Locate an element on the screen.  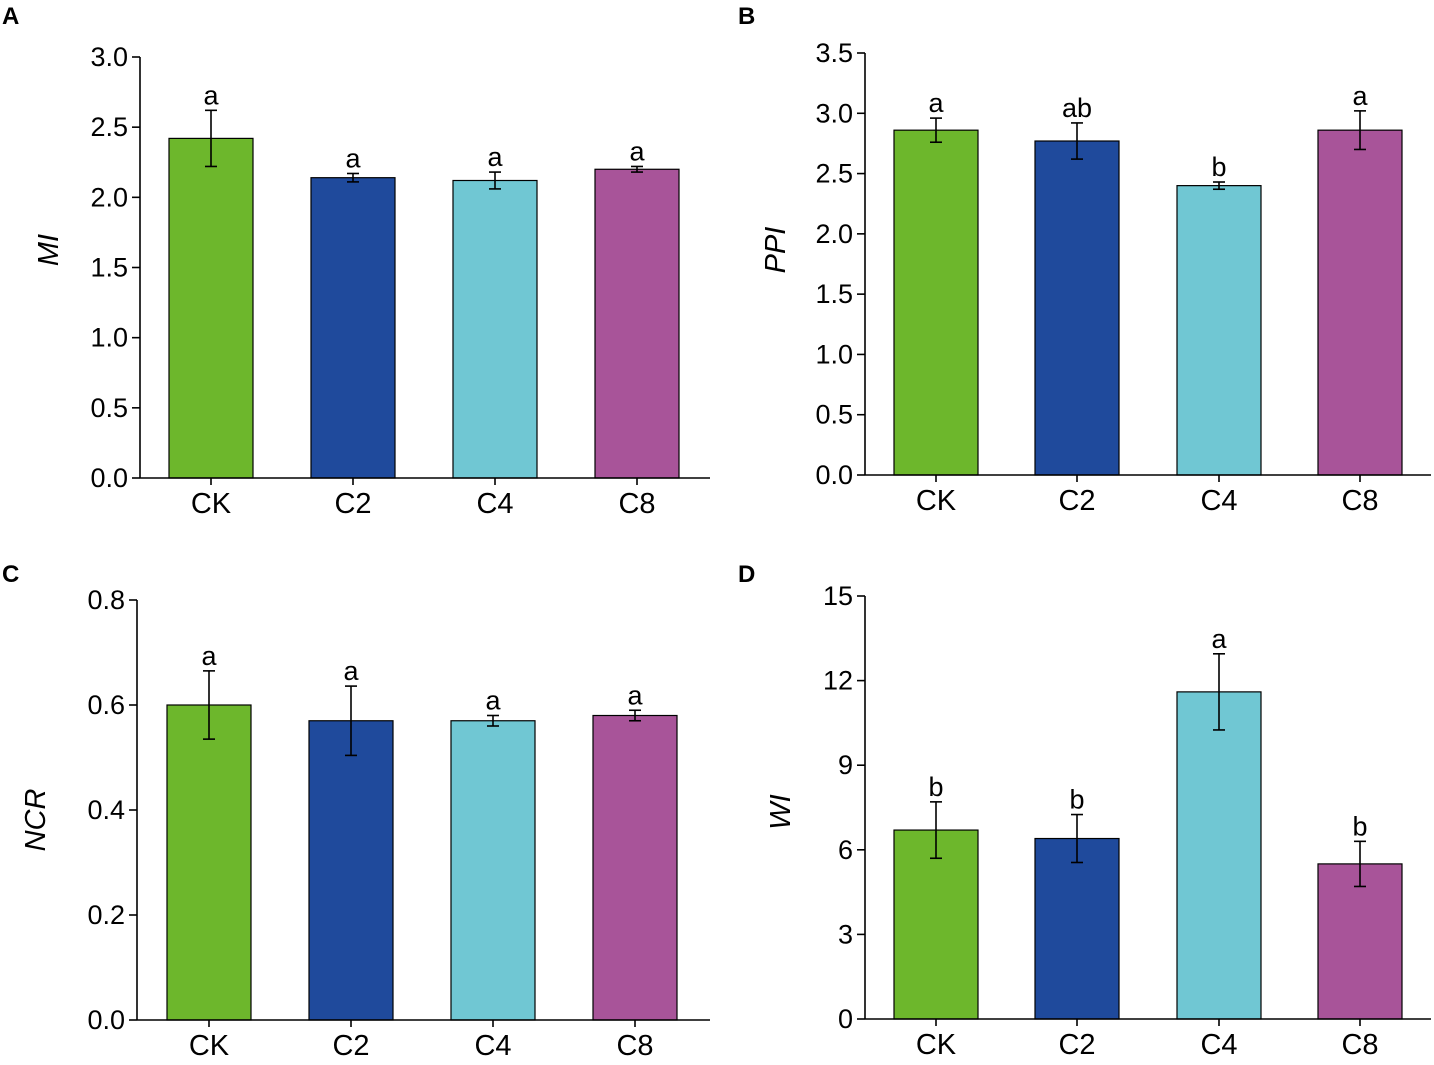
y-tick-label: 15 is located at coordinates (838, 596).